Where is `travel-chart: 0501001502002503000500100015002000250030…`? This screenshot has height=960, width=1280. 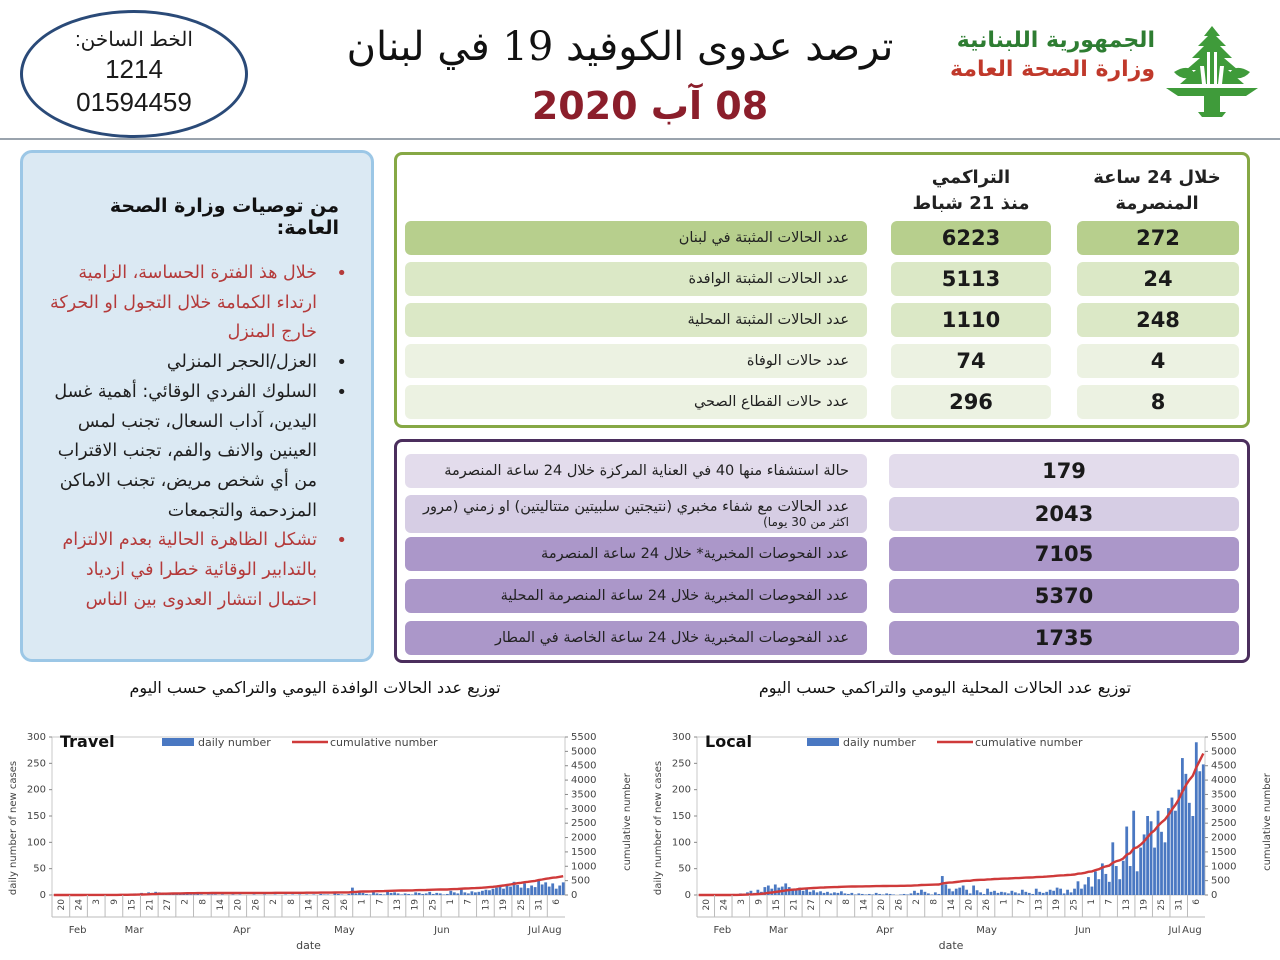 travel-chart: 0501001502002503000500100015002000250030… is located at coordinates (320, 842).